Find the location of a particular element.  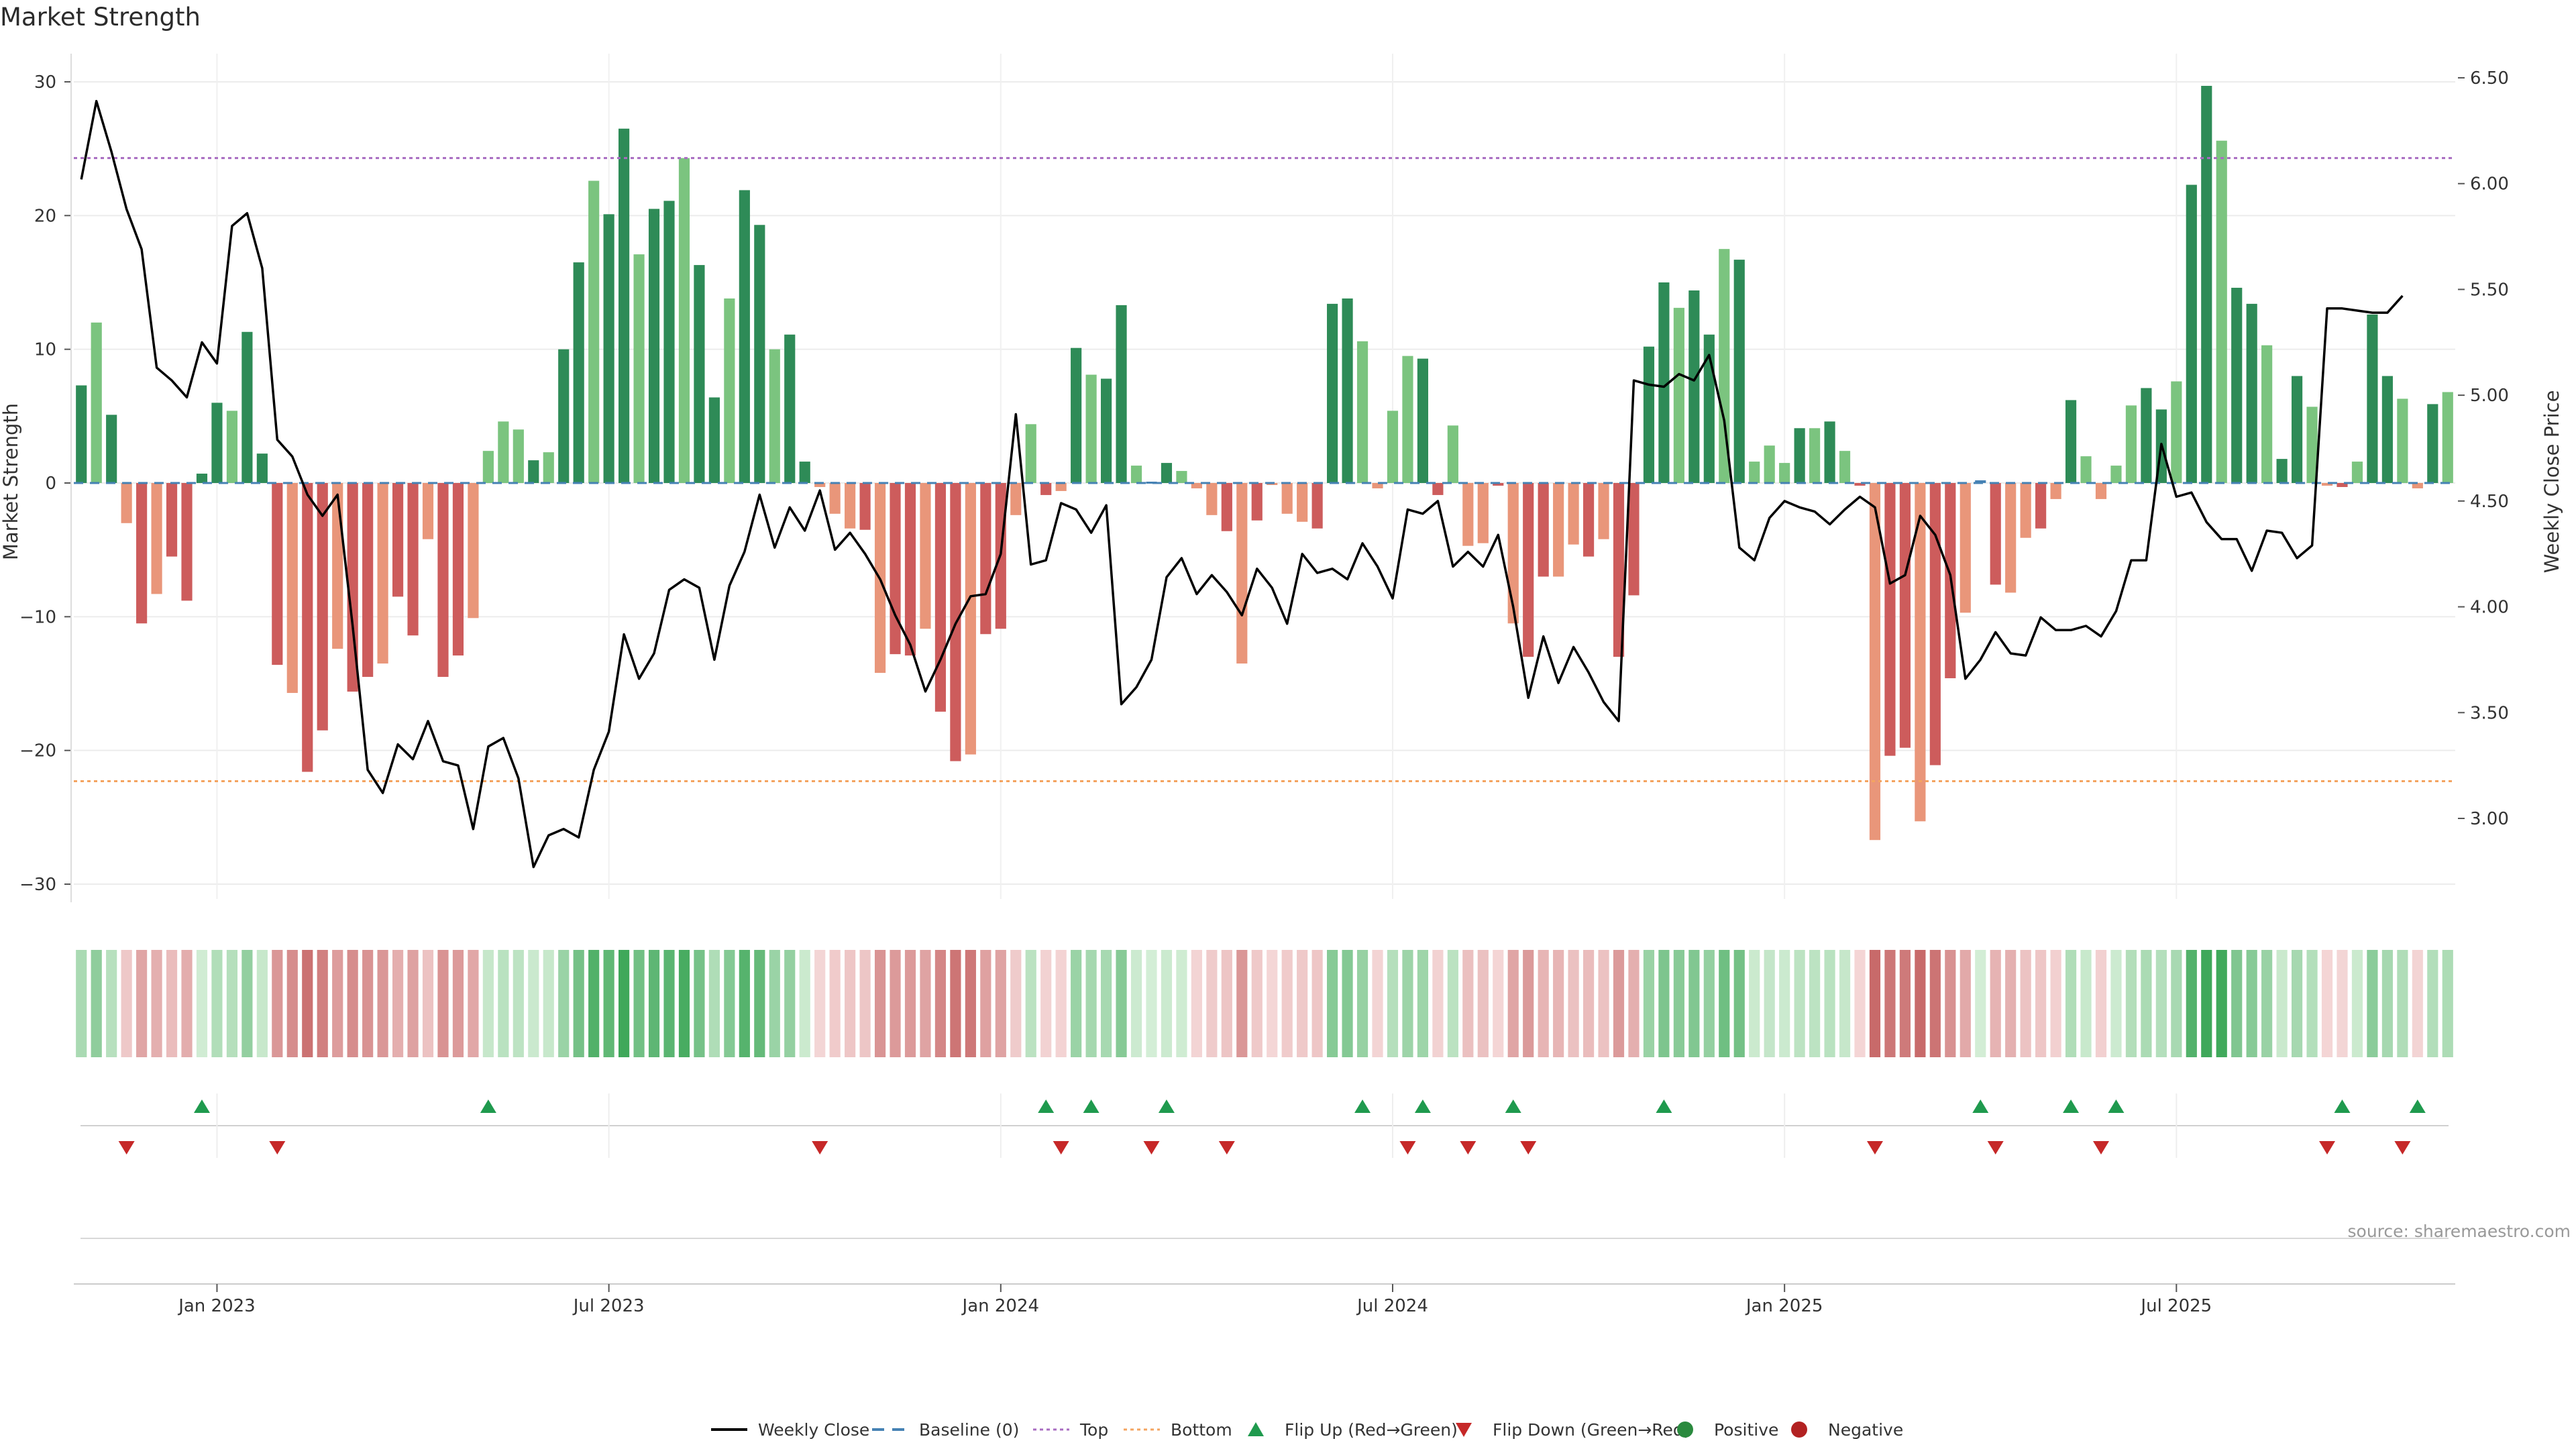

right-tick-label: 6.50 is located at coordinates (2489, 78).